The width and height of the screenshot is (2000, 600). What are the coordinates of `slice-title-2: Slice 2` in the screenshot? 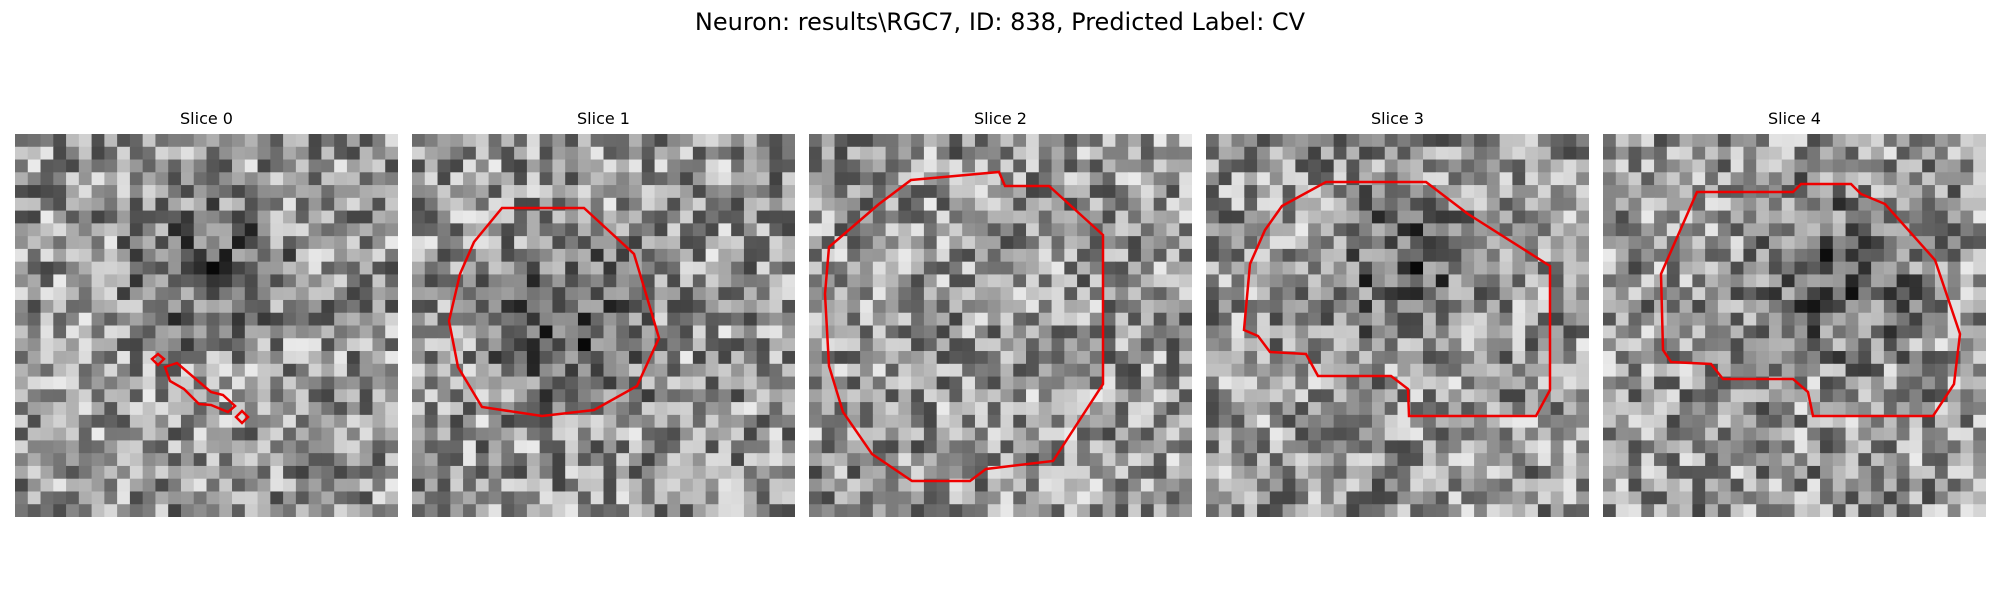 It's located at (1000, 118).